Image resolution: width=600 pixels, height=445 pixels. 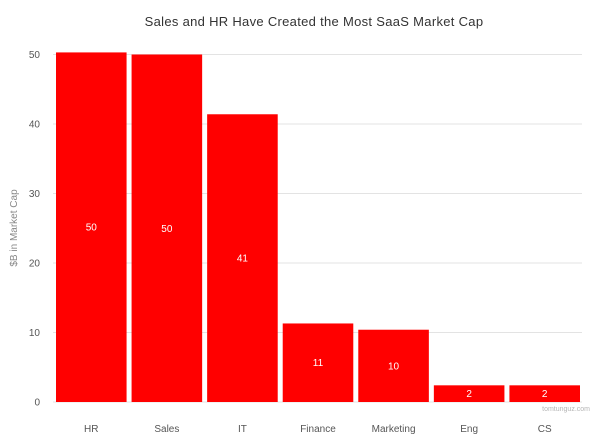 I want to click on x-tick-labels: HR Sales IT Finance Marketing Eng CS, so click(x=318, y=429).